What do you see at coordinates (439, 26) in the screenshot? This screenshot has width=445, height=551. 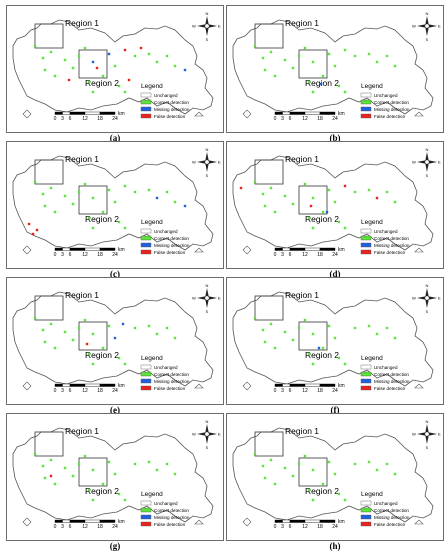 I see `compass-e: E` at bounding box center [439, 26].